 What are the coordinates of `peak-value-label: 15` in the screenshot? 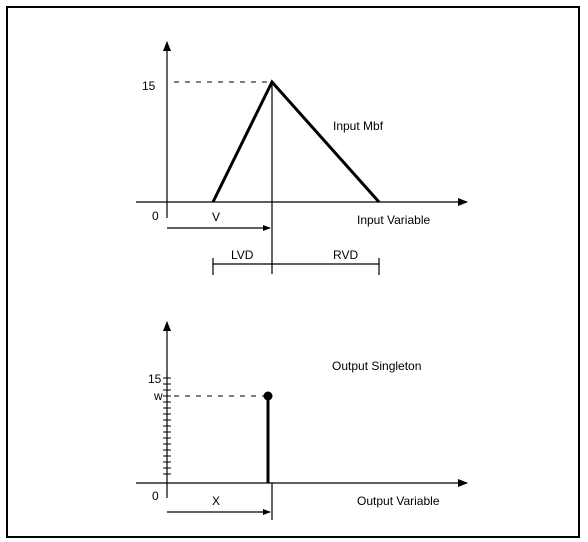 It's located at (149, 86).